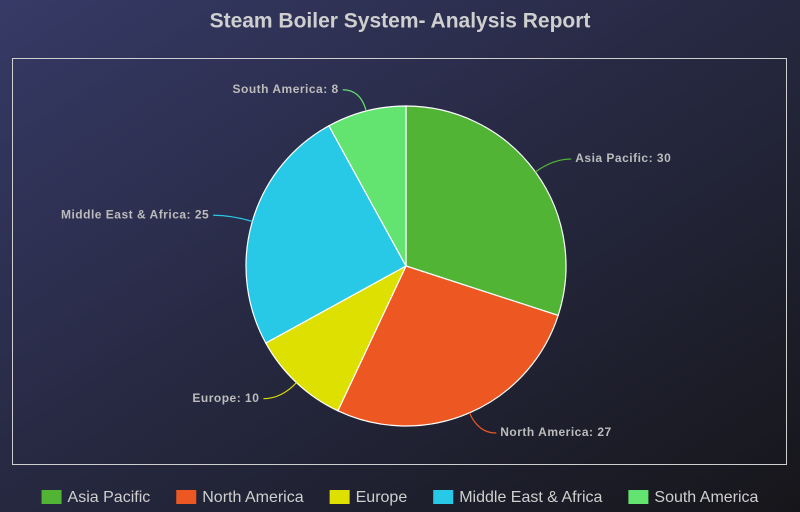  Describe the element at coordinates (400, 21) in the screenshot. I see `chart-title: Steam Boiler System- Analysis Report` at that location.